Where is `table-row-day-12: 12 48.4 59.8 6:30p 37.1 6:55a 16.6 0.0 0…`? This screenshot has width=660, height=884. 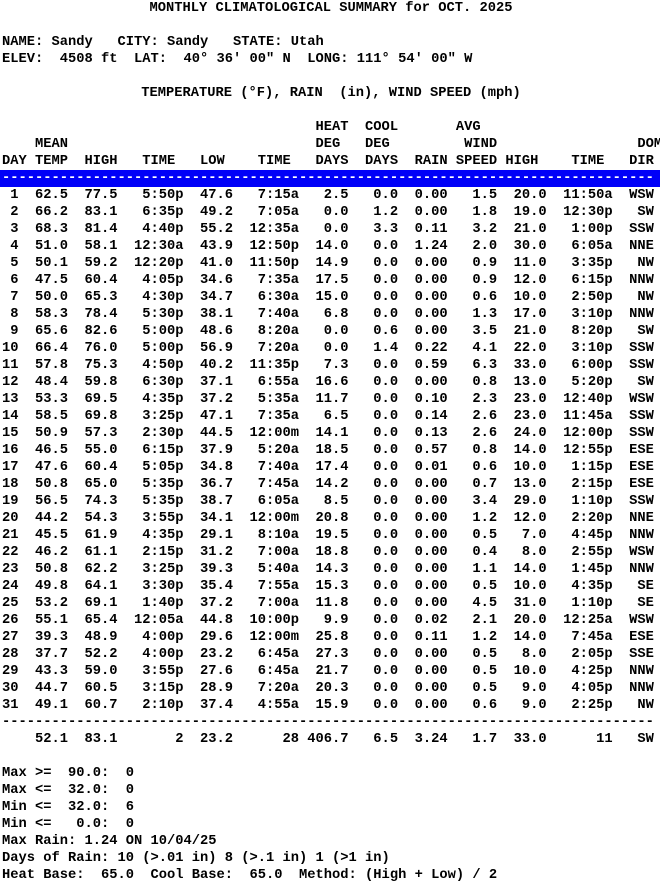 table-row-day-12: 12 48.4 59.8 6:30p 37.1 6:55a 16.6 0.0 0… is located at coordinates (328, 382).